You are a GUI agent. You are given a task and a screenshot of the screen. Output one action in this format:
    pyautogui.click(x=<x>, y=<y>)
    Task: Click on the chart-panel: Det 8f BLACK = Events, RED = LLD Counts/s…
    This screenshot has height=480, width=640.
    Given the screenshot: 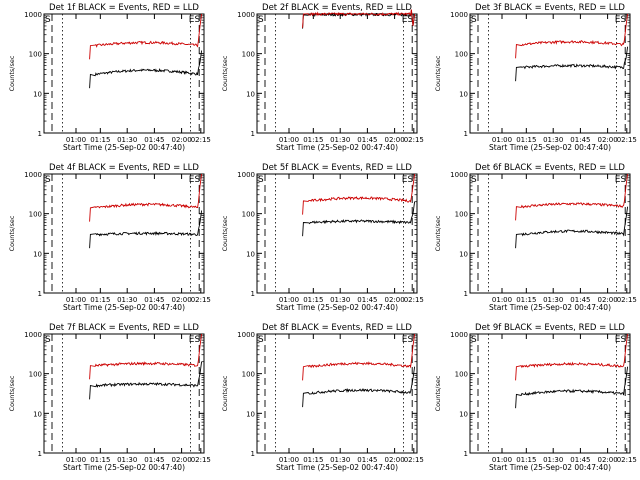 What is the action you would take?
    pyautogui.click(x=322, y=397)
    